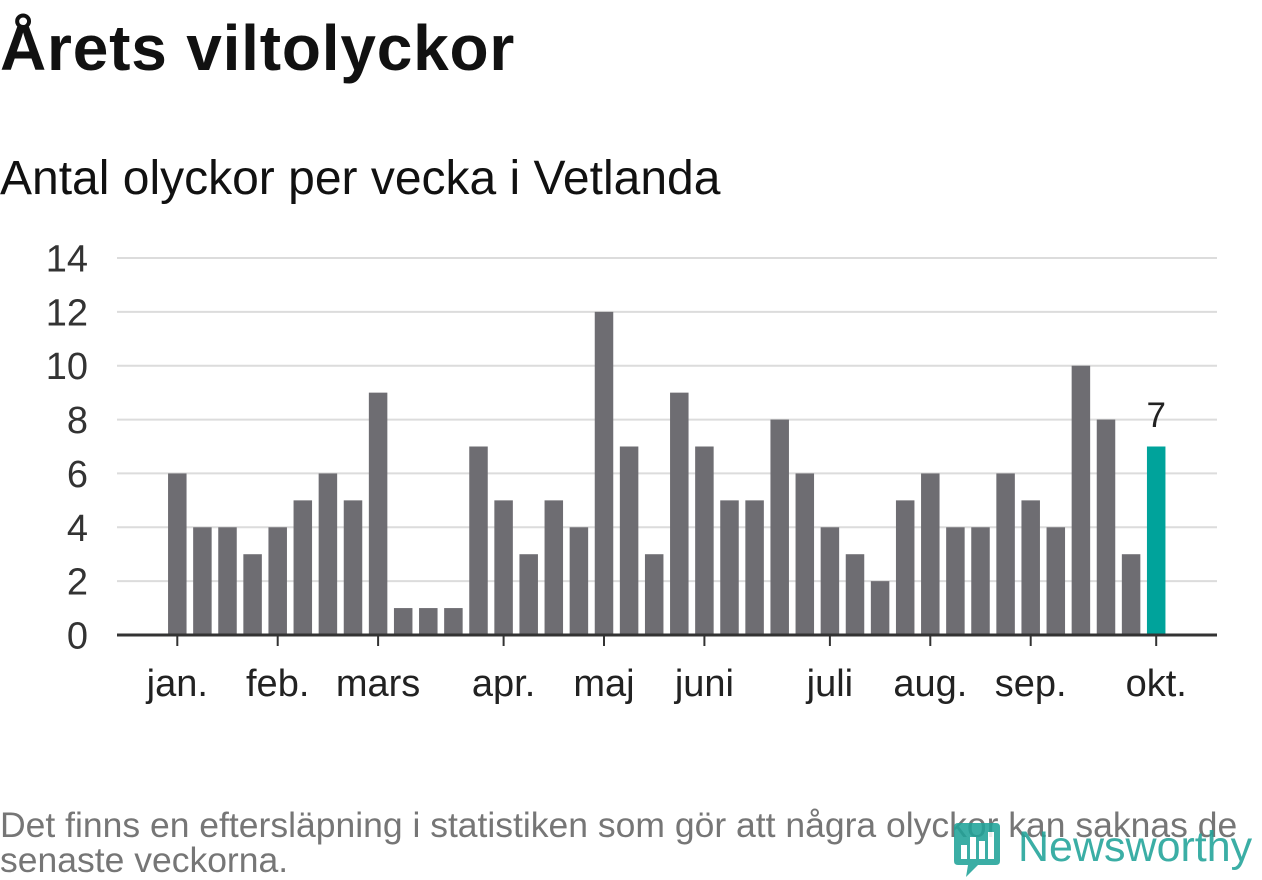 This screenshot has height=880, width=1262. Describe the element at coordinates (67, 367) in the screenshot. I see `y-tick-label: 10` at that location.